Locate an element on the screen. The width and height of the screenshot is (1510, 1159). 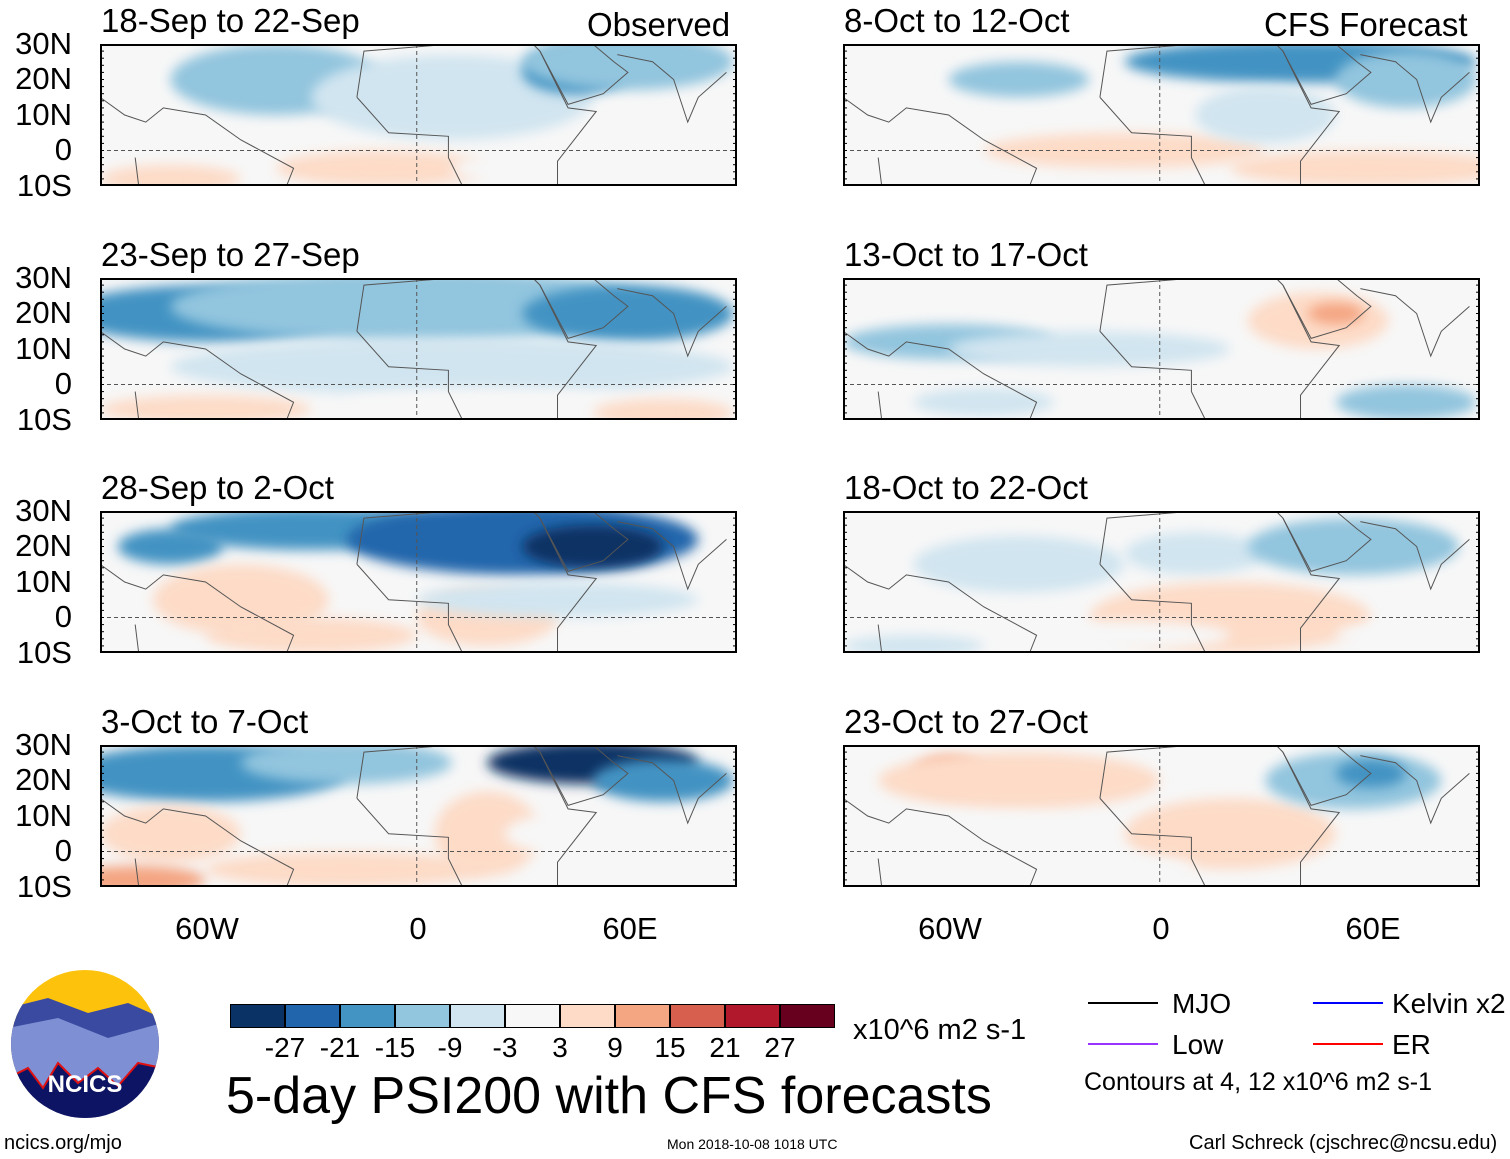
legend-line-mjo is located at coordinates (1123, 1003).